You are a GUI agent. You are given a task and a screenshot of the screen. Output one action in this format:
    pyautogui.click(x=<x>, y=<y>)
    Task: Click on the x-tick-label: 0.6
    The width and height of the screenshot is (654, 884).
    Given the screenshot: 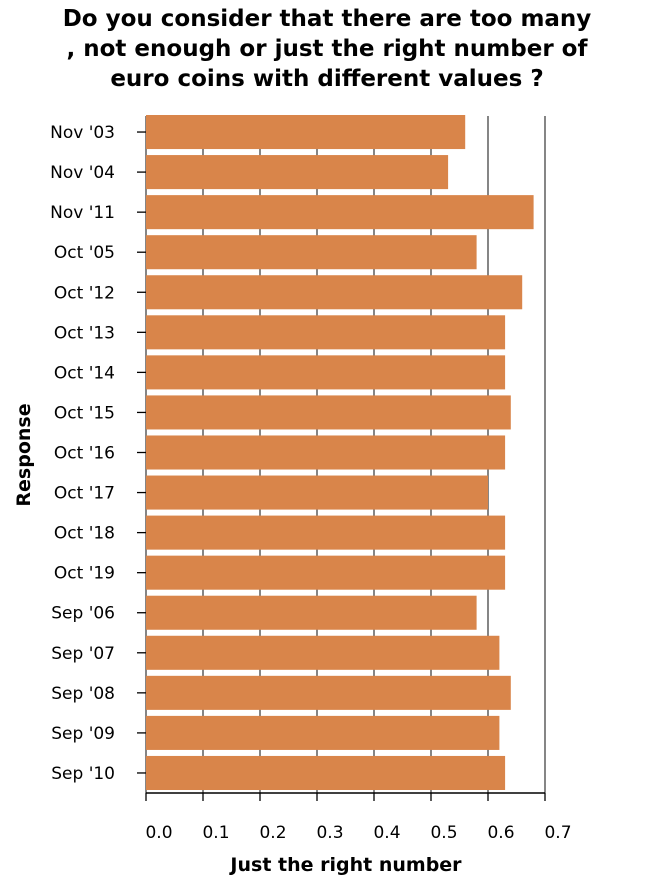 What is the action you would take?
    pyautogui.click(x=500, y=833)
    